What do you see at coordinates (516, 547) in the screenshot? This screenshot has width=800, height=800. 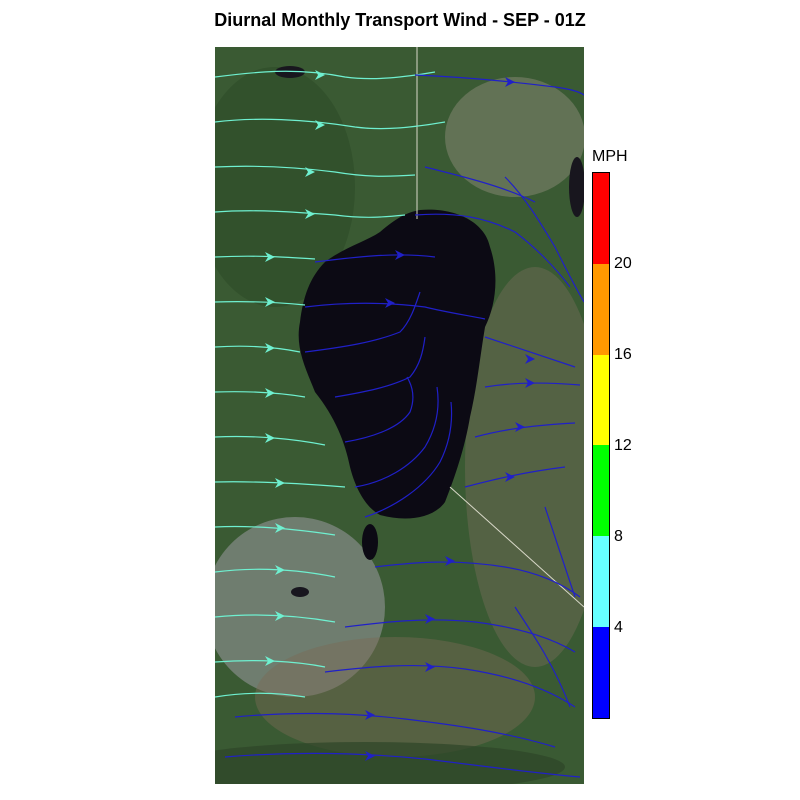 I see `state-line` at bounding box center [516, 547].